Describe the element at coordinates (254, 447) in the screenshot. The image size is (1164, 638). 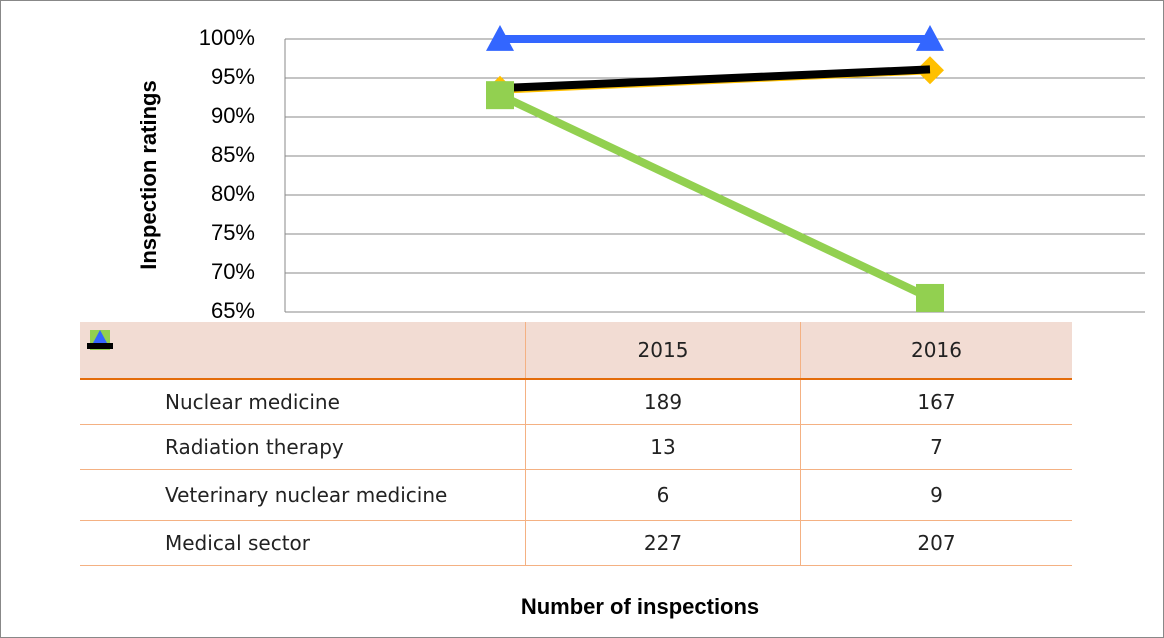
I see `legend-label: Radiation therapy` at that location.